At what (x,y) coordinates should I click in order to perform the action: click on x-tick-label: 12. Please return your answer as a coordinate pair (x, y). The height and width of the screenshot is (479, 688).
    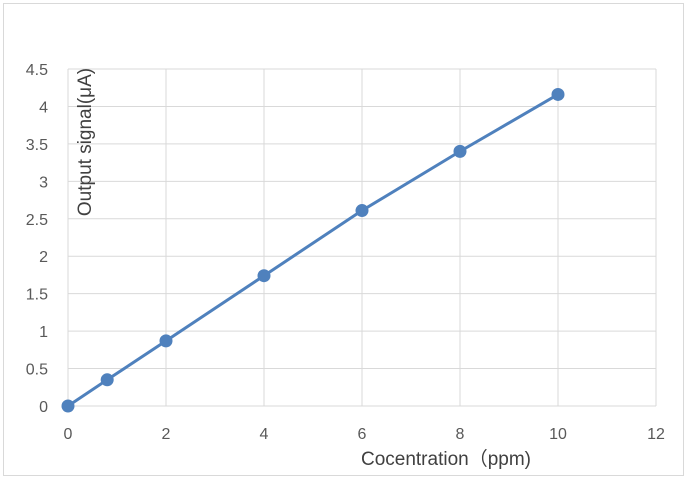
    Looking at the image, I should click on (656, 434).